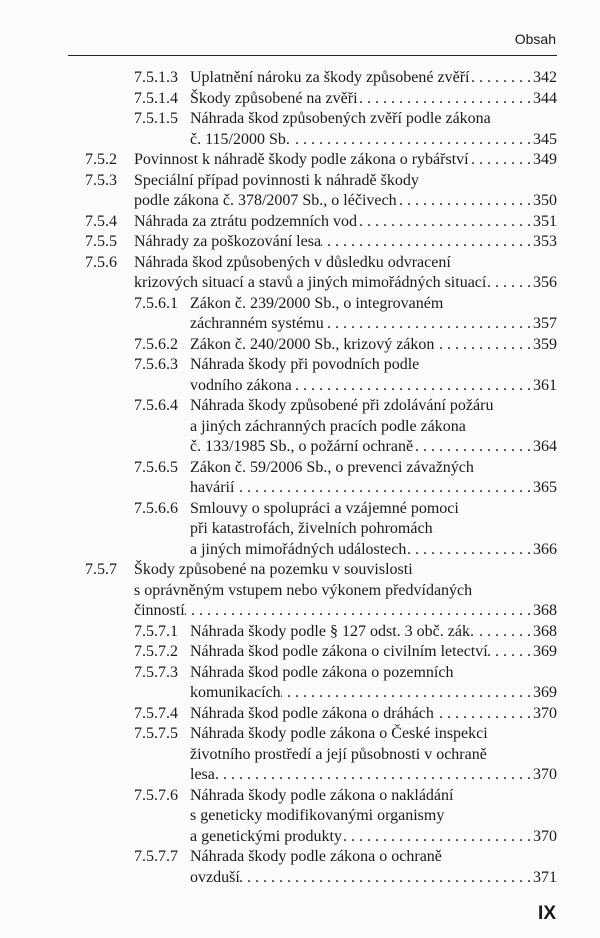 This screenshot has width=600, height=938. Describe the element at coordinates (300, 222) in the screenshot. I see `toc-entry: 7.5.4 Náhrada za ztrátu podzemních vod 351` at that location.